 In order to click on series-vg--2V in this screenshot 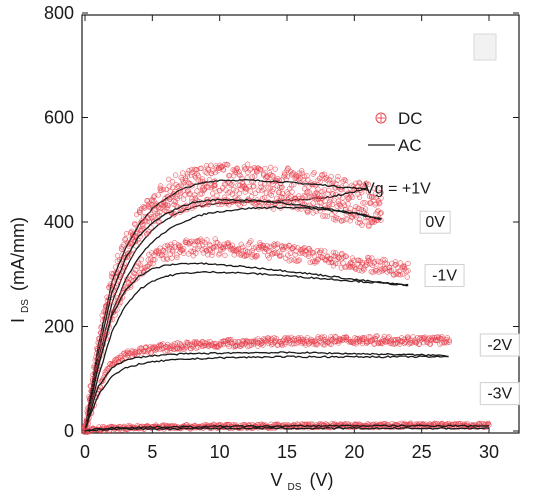, I will do `click(267, 383)`.